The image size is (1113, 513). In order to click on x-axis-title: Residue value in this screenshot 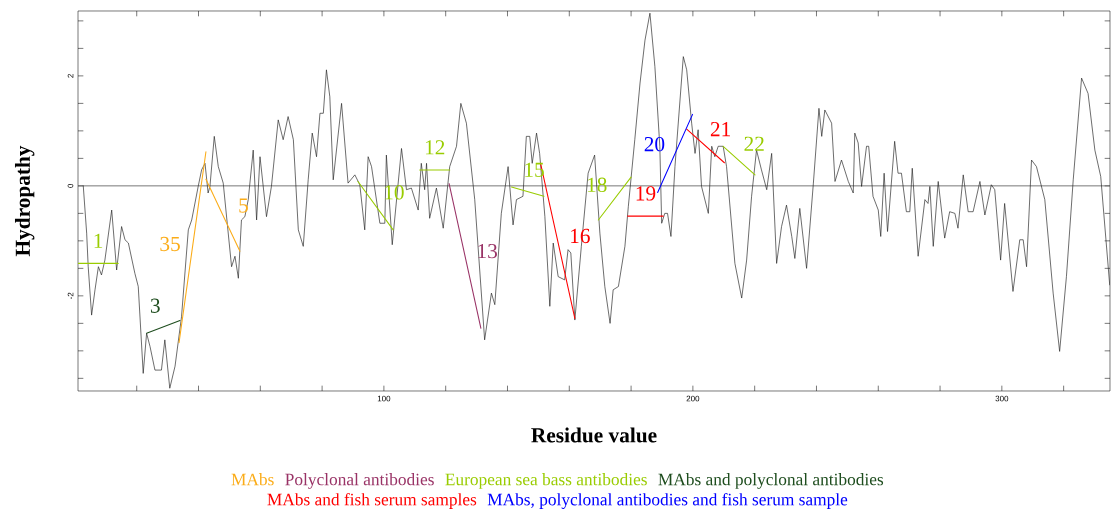, I will do `click(594, 435)`.